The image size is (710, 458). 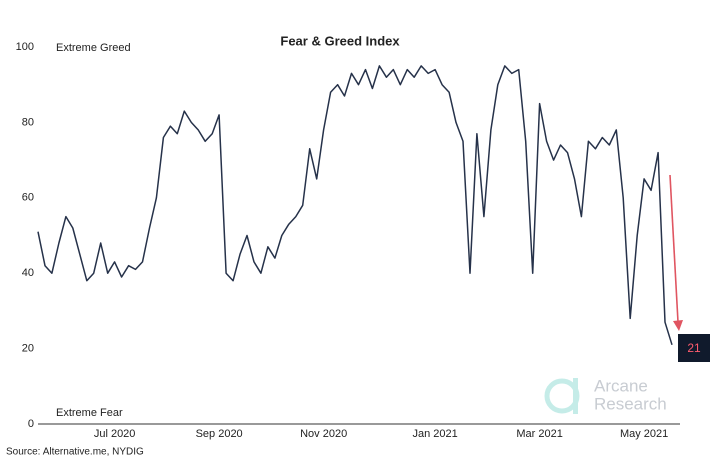 I want to click on logo-bar, so click(x=575, y=396).